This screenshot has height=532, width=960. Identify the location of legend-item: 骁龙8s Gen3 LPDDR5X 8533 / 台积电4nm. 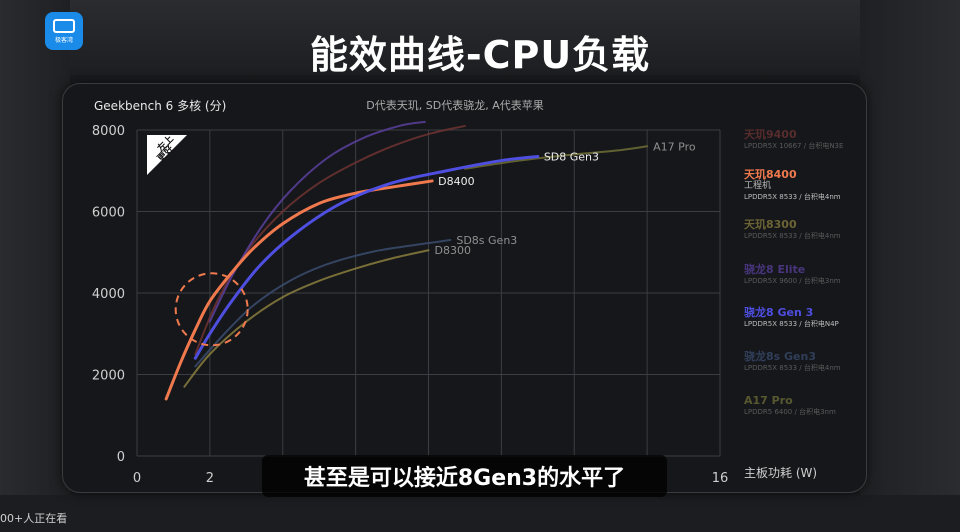
(803, 361).